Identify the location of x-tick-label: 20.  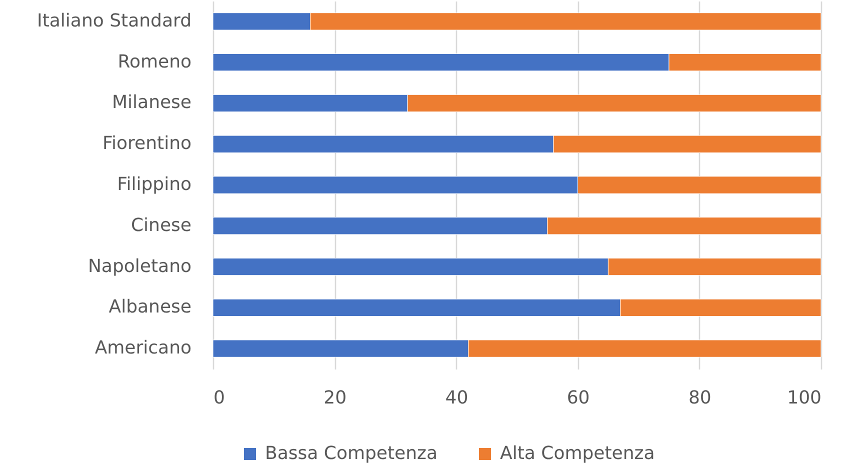
(335, 398).